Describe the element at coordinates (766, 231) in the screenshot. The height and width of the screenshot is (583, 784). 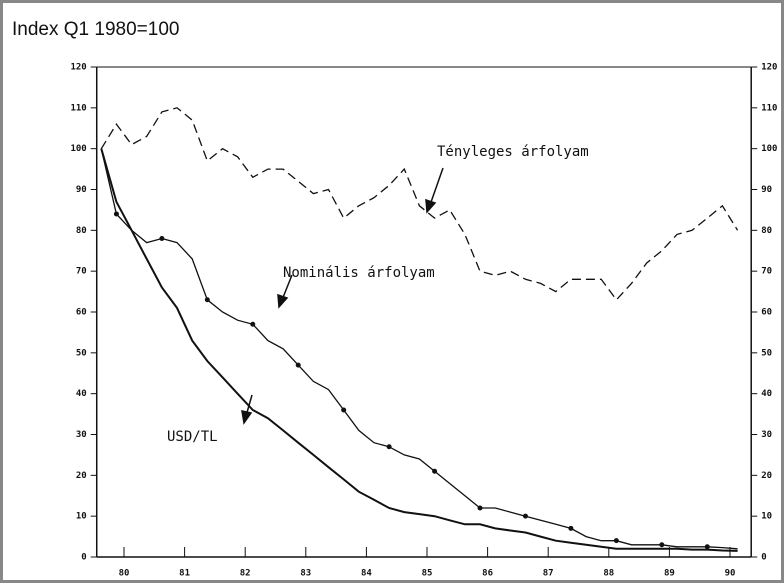
I see `y2-tick-label: 80` at that location.